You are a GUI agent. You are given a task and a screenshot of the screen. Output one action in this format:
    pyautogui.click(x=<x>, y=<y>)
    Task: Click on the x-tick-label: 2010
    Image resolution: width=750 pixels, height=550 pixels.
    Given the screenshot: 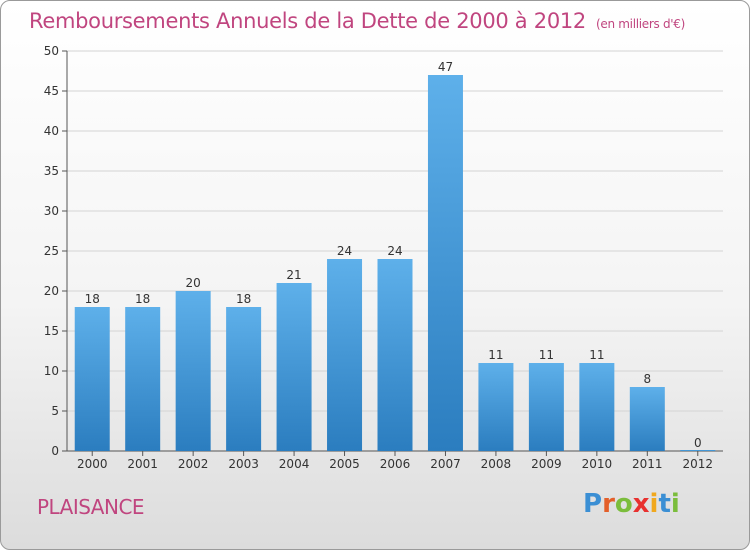 What is the action you would take?
    pyautogui.click(x=597, y=464)
    